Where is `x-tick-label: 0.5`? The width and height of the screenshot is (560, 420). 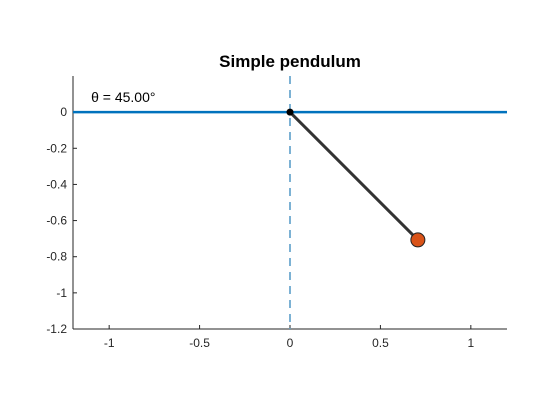
x-tick-label: 0.5 is located at coordinates (380, 343).